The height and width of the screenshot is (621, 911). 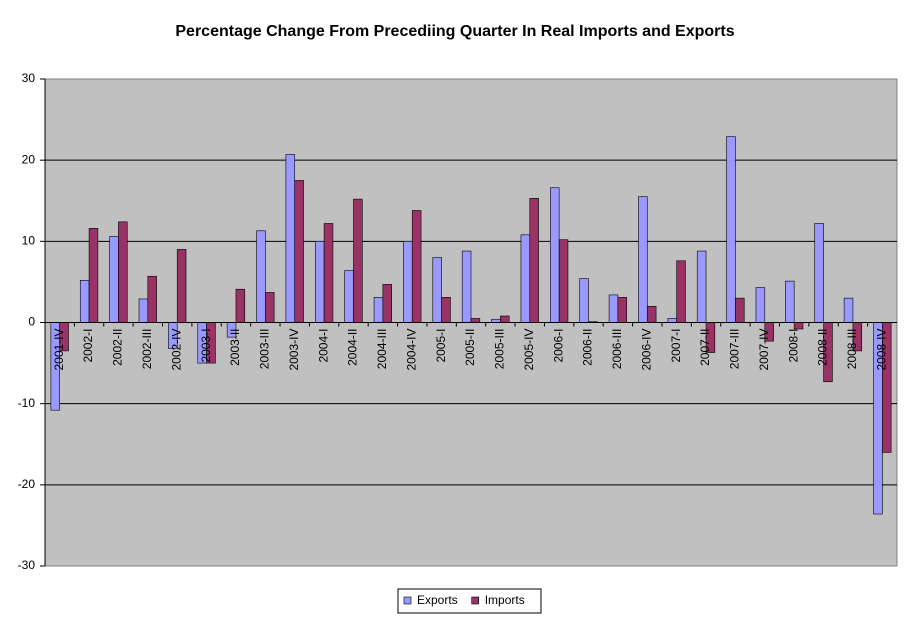 I want to click on x-tick-label: 2002-II, so click(x=118, y=347).